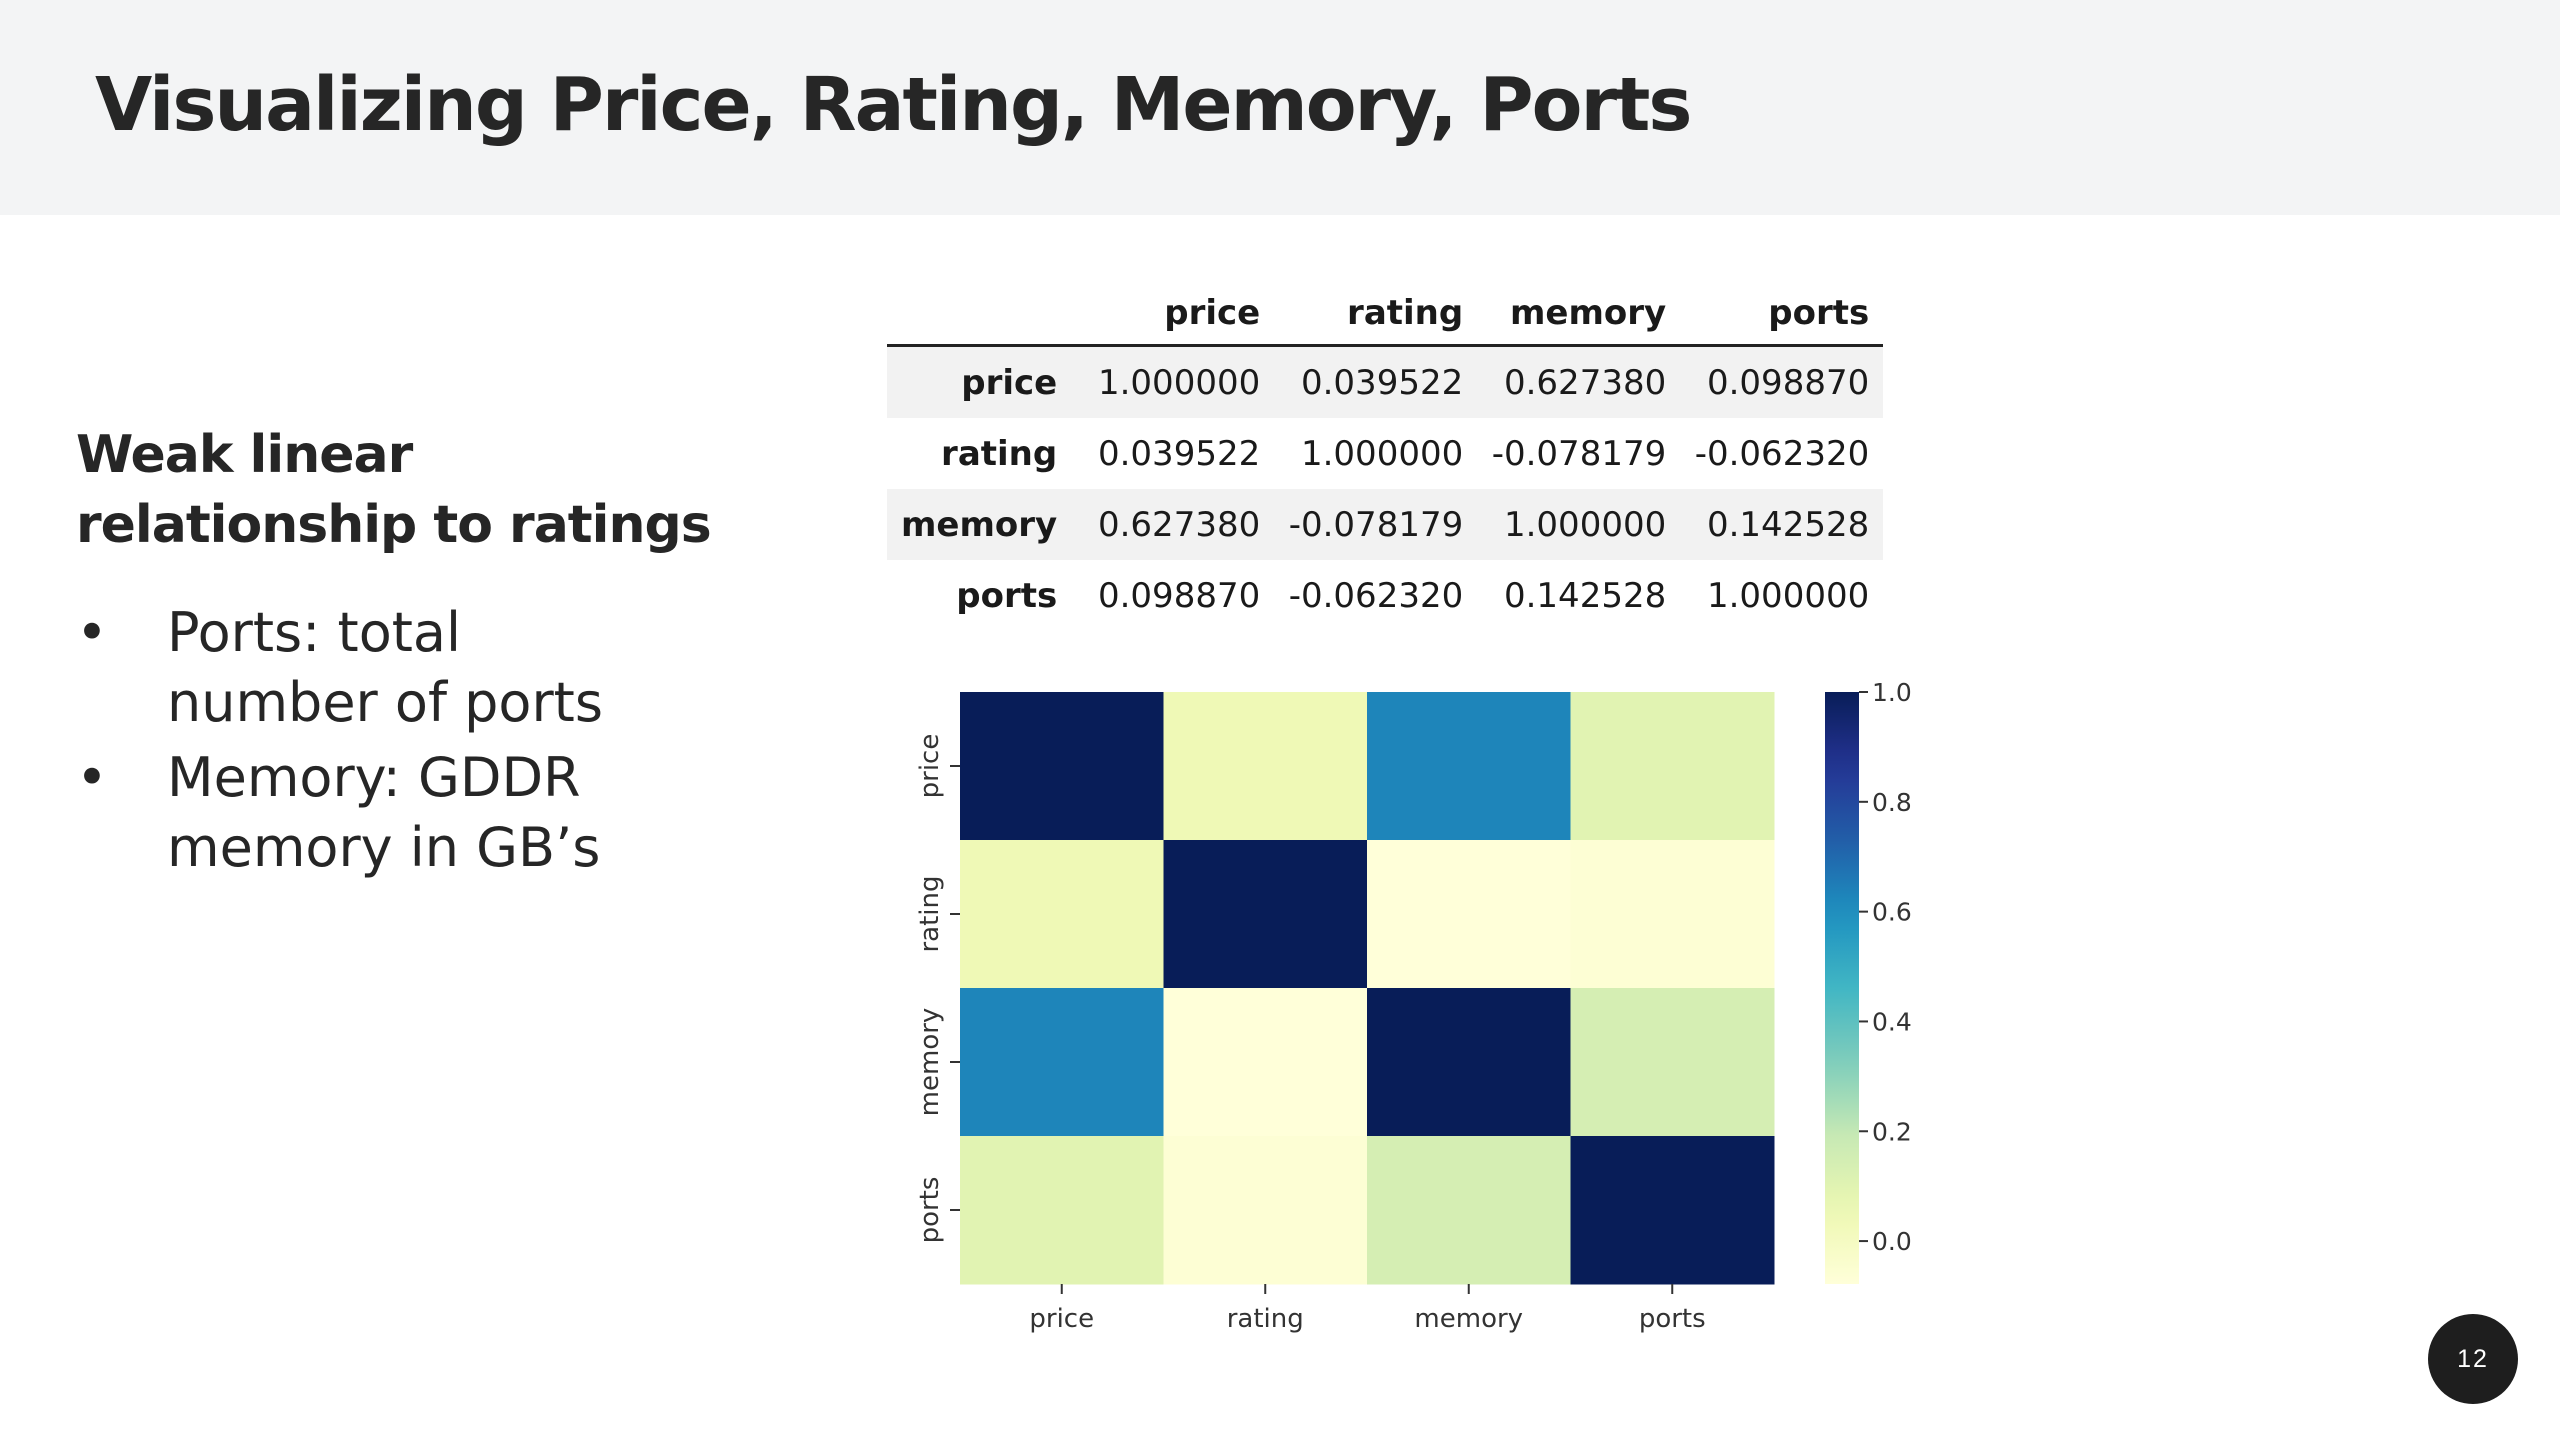 The image size is (2560, 1440). Describe the element at coordinates (1265, 1319) in the screenshot. I see `x-tick-label: rating` at that location.